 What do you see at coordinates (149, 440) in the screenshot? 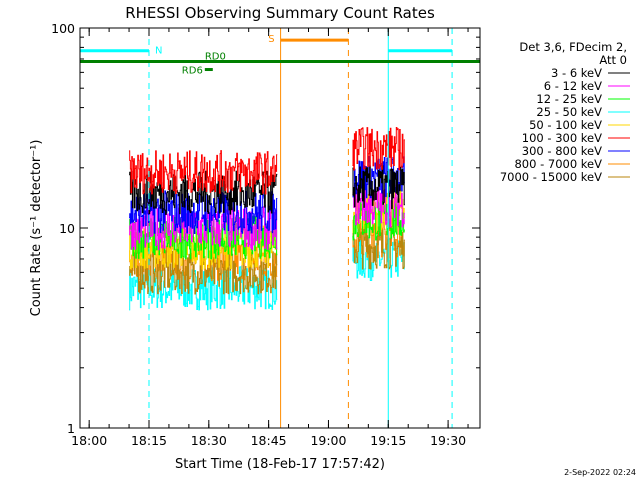
I see `x-tick-label-2: 18:15` at bounding box center [149, 440].